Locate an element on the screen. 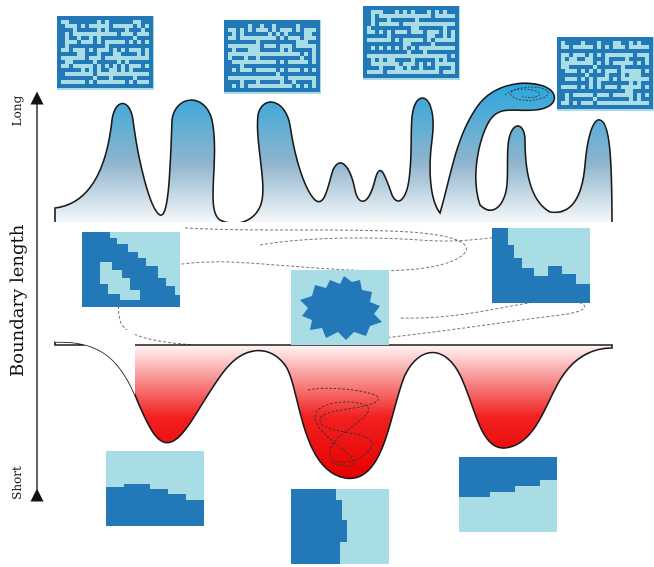  axis-bottom-label: Short is located at coordinates (17, 483).